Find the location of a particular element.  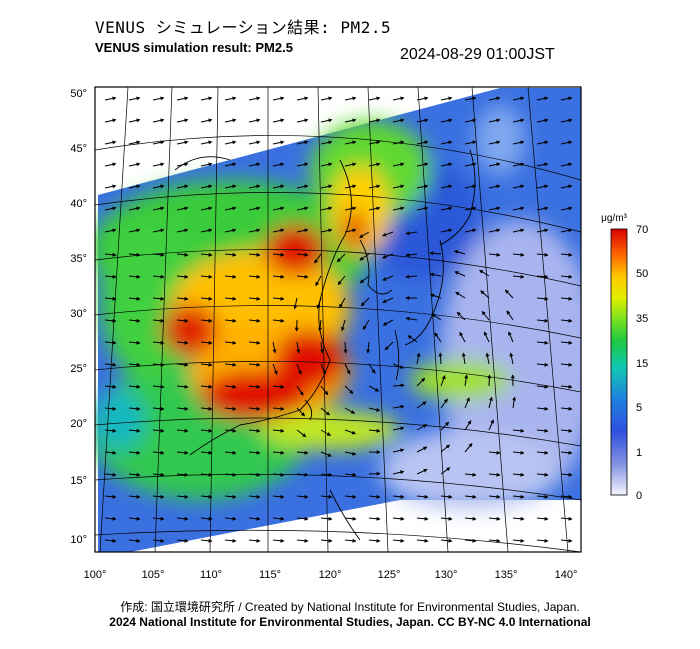

colorbar-tick: 5 is located at coordinates (639, 408).